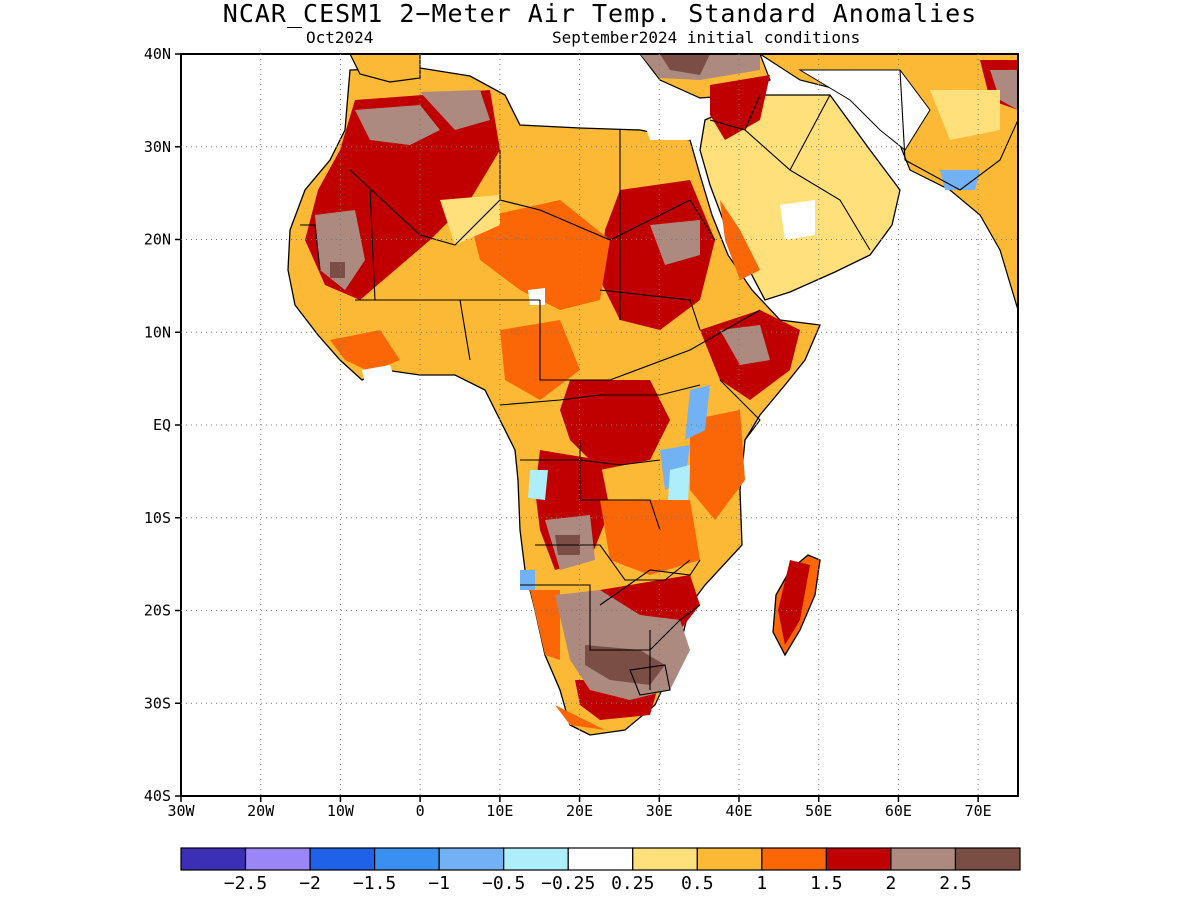  I want to click on lon-tick-label: 70E, so click(978, 811).